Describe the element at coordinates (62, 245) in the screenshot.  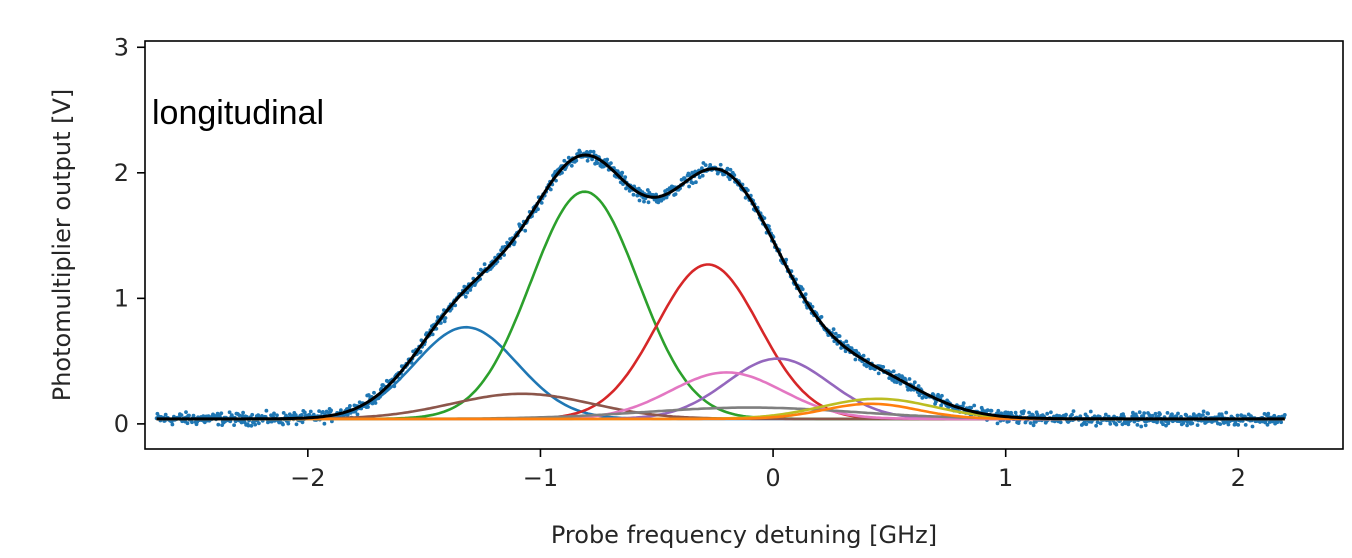
I see `y-axis-title: Photomultiplier output [V]` at that location.